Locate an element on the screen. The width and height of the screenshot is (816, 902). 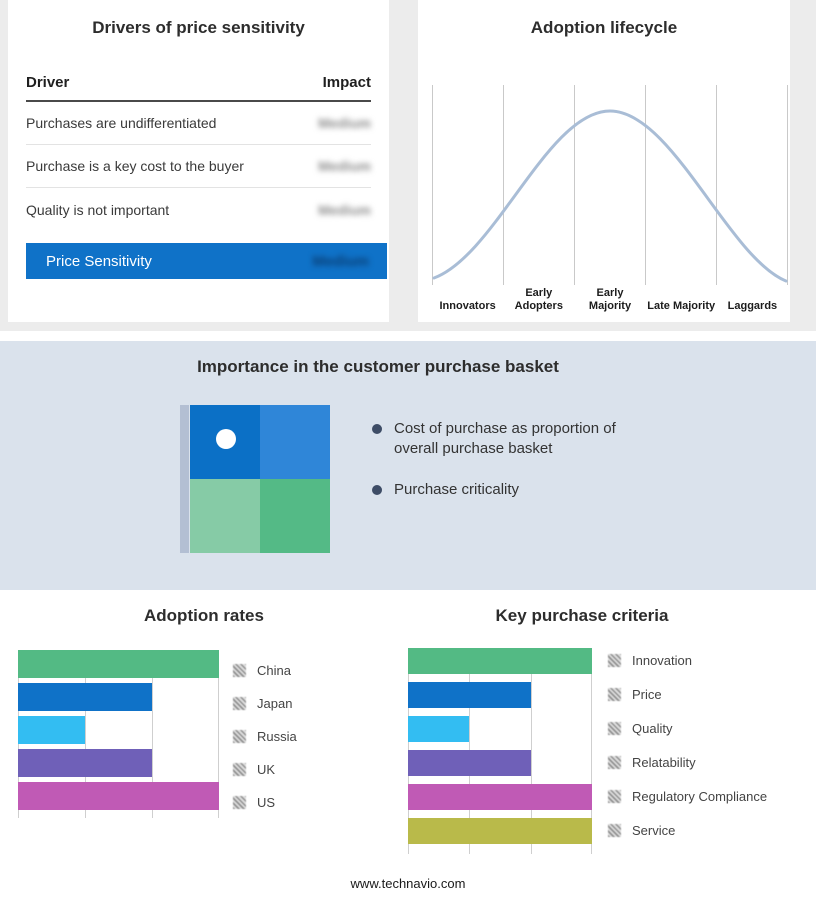
legend-item: Regulatory Compliance is located at coordinates (688, 796).